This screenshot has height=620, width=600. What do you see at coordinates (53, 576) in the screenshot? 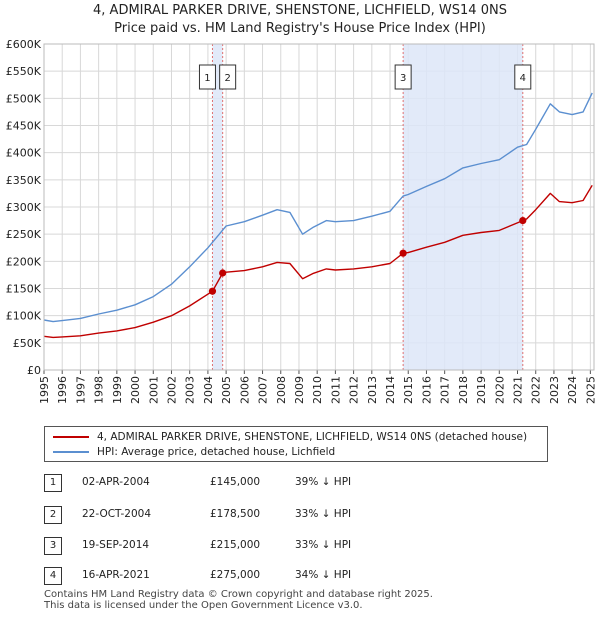
I see `transaction-number: 4` at bounding box center [53, 576].